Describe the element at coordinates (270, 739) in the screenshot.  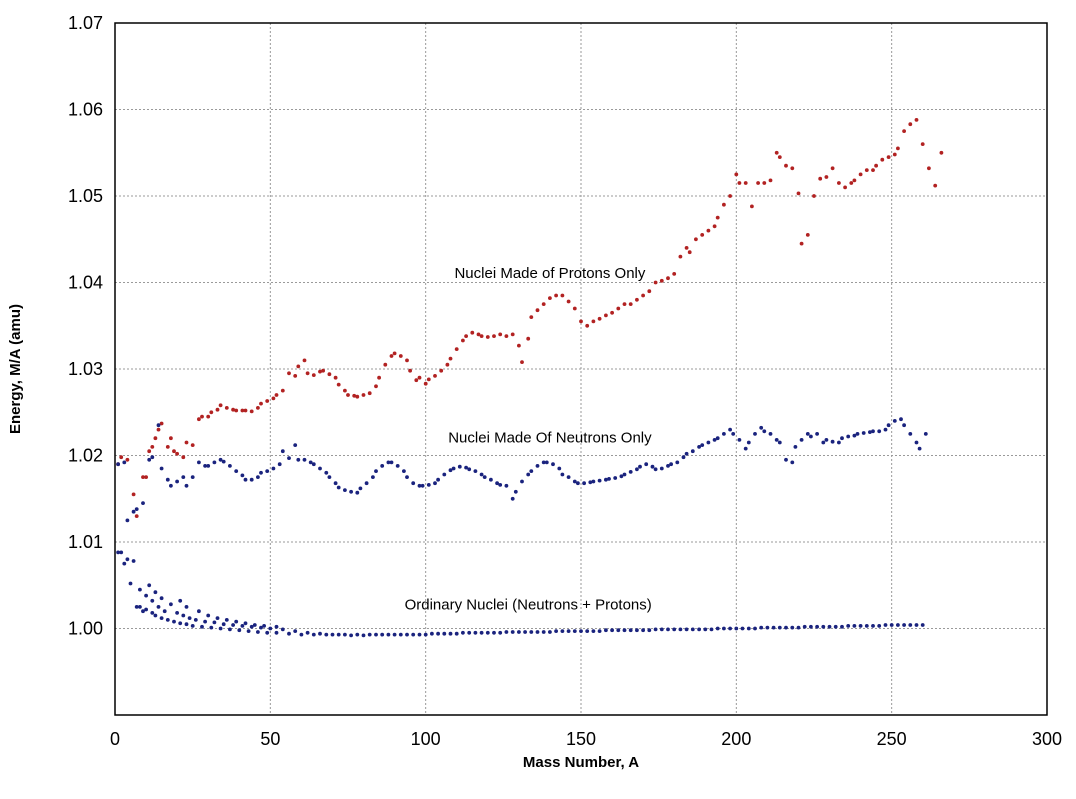
I see `x-tick-label: 50` at that location.